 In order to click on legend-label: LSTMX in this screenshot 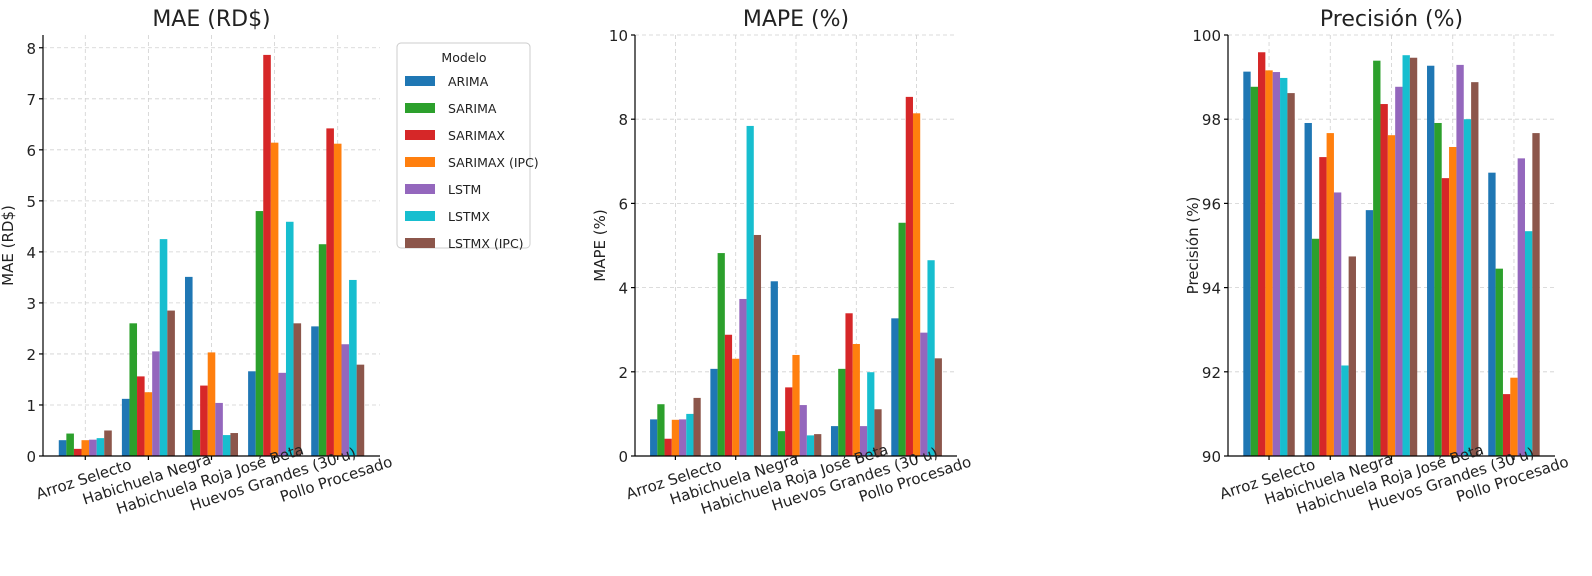, I will do `click(469, 216)`.